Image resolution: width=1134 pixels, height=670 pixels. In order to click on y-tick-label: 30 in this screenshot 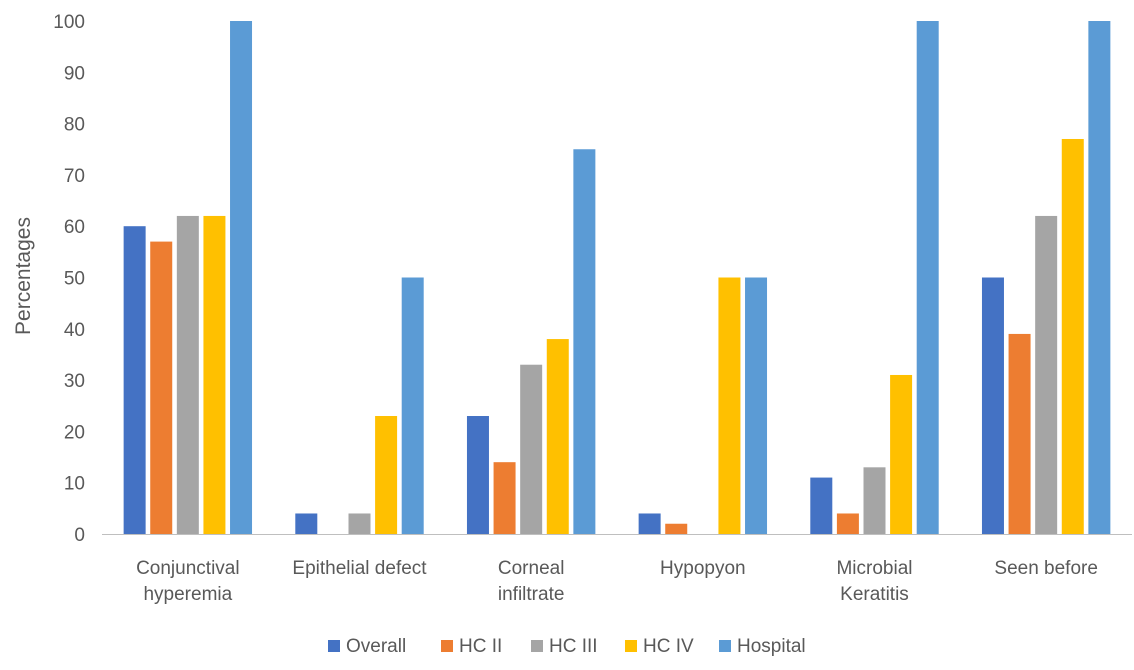, I will do `click(74, 381)`.